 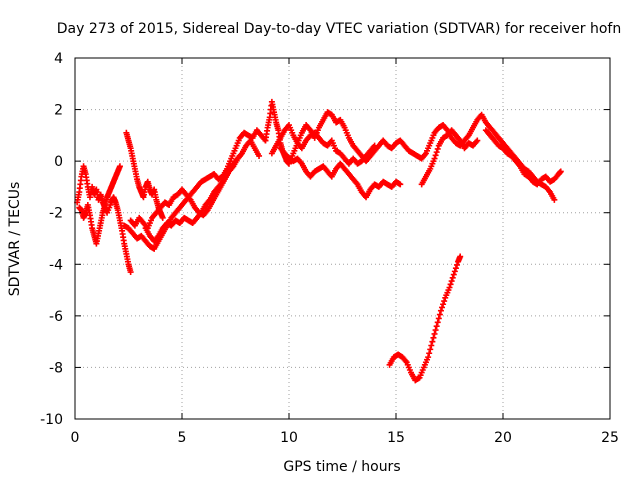 I want to click on series-track-k, so click(x=449, y=157).